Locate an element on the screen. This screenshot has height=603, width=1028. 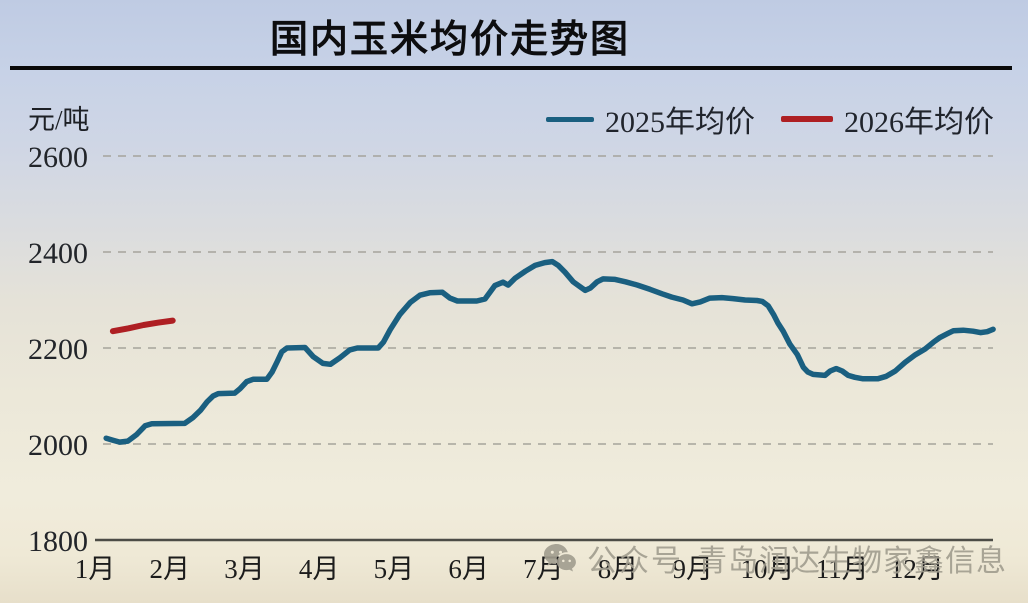
y-tick-2000: 2000 is located at coordinates (58, 445).